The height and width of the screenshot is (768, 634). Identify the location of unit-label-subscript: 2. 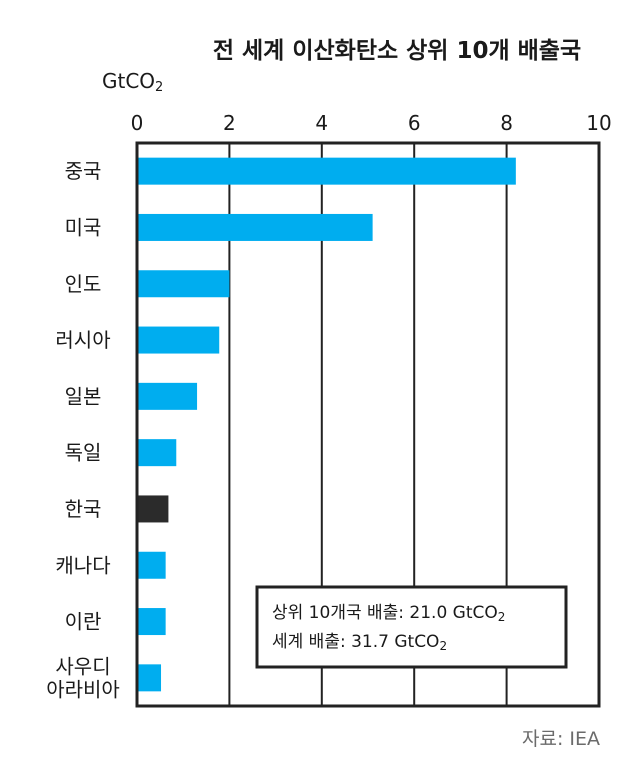
(159, 87).